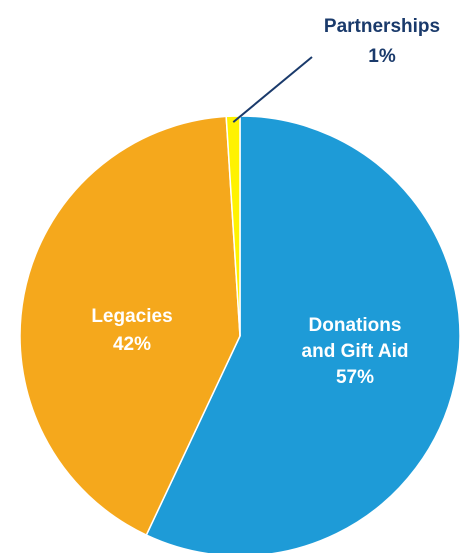 Image resolution: width=462 pixels, height=553 pixels. I want to click on slice-name-label: Donations, so click(355, 325).